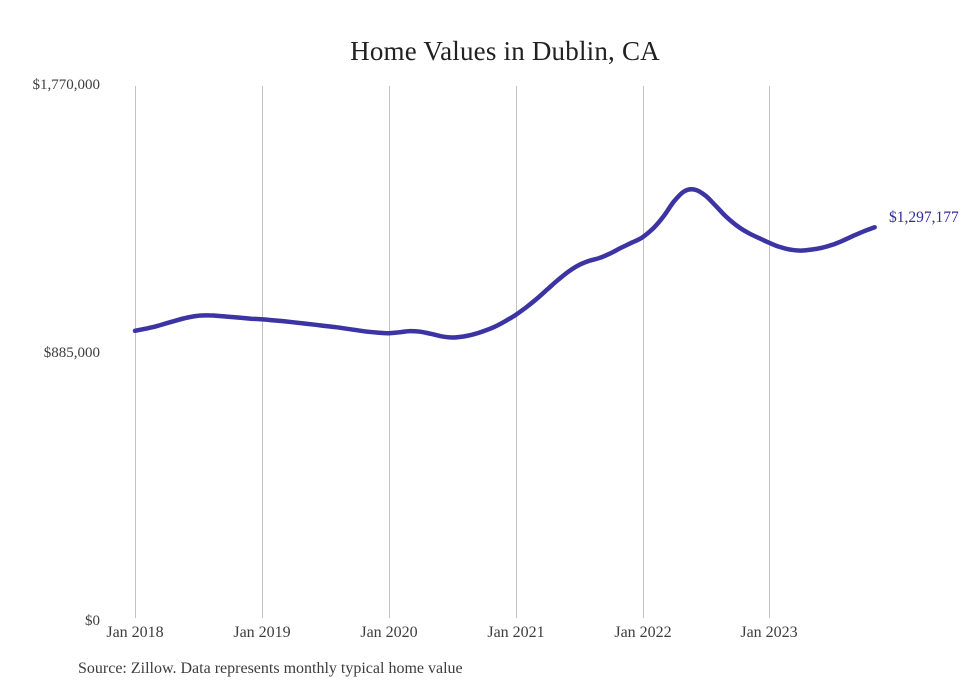 This screenshot has height=699, width=980. What do you see at coordinates (516, 352) in the screenshot?
I see `x-gridline-2021` at bounding box center [516, 352].